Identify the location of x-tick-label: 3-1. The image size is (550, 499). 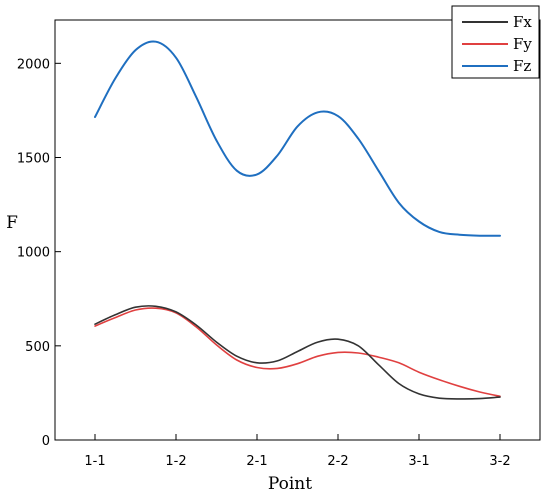
(418, 461).